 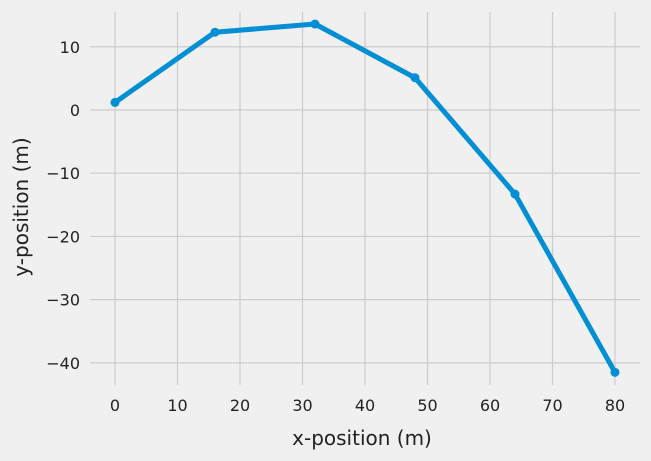 What do you see at coordinates (21, 206) in the screenshot?
I see `y-axis-label: y-position (m)` at bounding box center [21, 206].